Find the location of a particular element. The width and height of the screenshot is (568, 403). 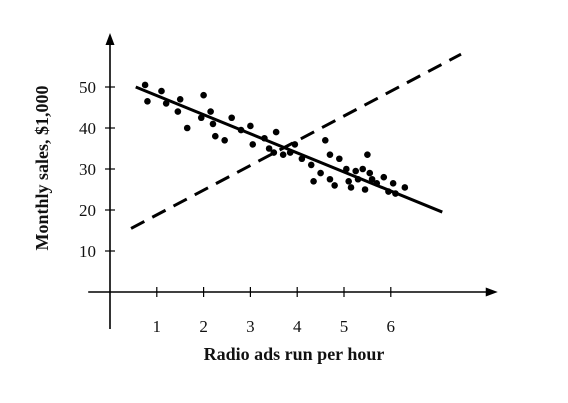

x-axis-arrowhead is located at coordinates (491, 292).